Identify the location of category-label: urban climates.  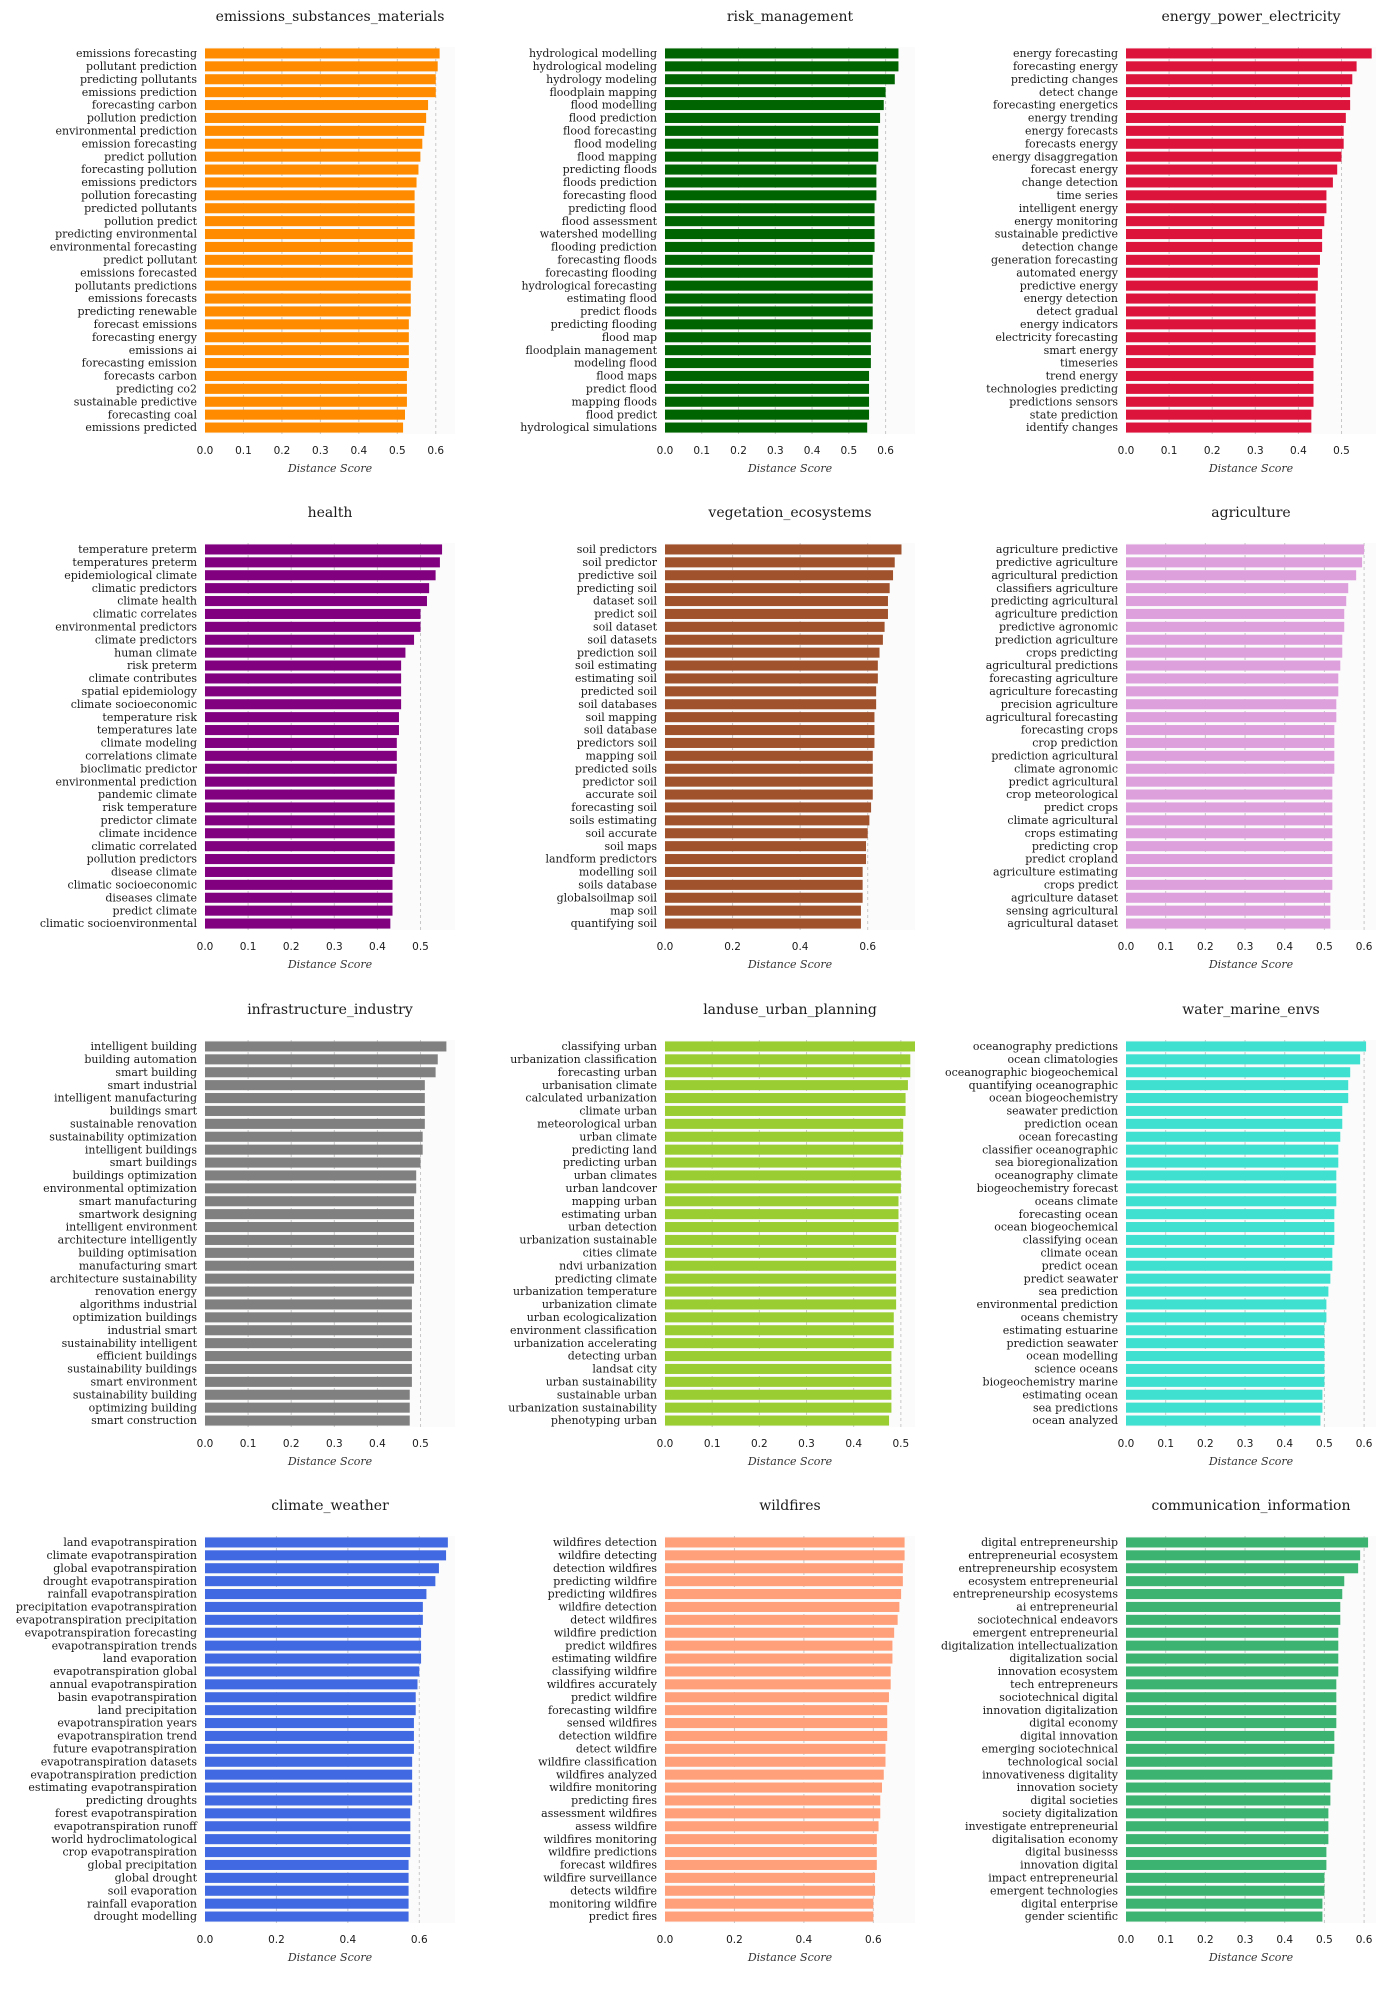
(616, 1175).